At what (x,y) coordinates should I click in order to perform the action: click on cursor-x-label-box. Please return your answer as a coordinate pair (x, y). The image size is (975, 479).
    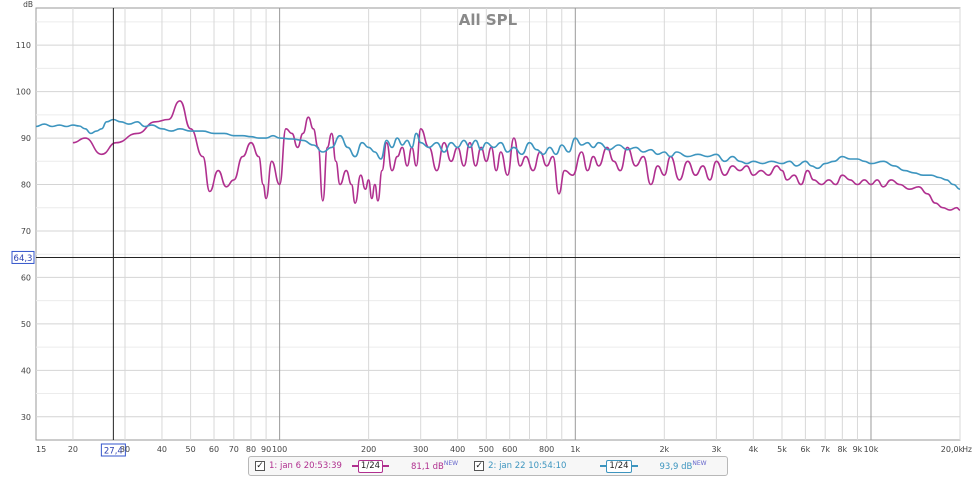
    Looking at the image, I should click on (113, 450).